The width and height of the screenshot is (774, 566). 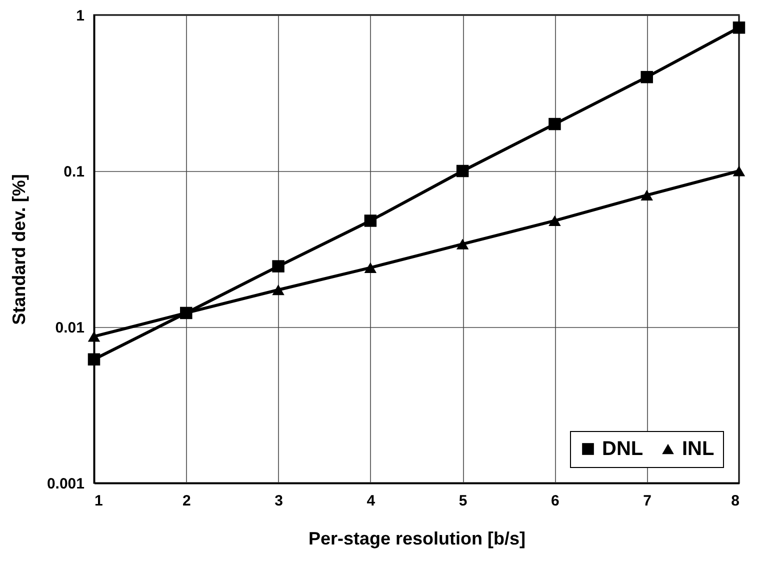 I want to click on y-axis-title: Standard dev. [%], so click(x=18, y=249).